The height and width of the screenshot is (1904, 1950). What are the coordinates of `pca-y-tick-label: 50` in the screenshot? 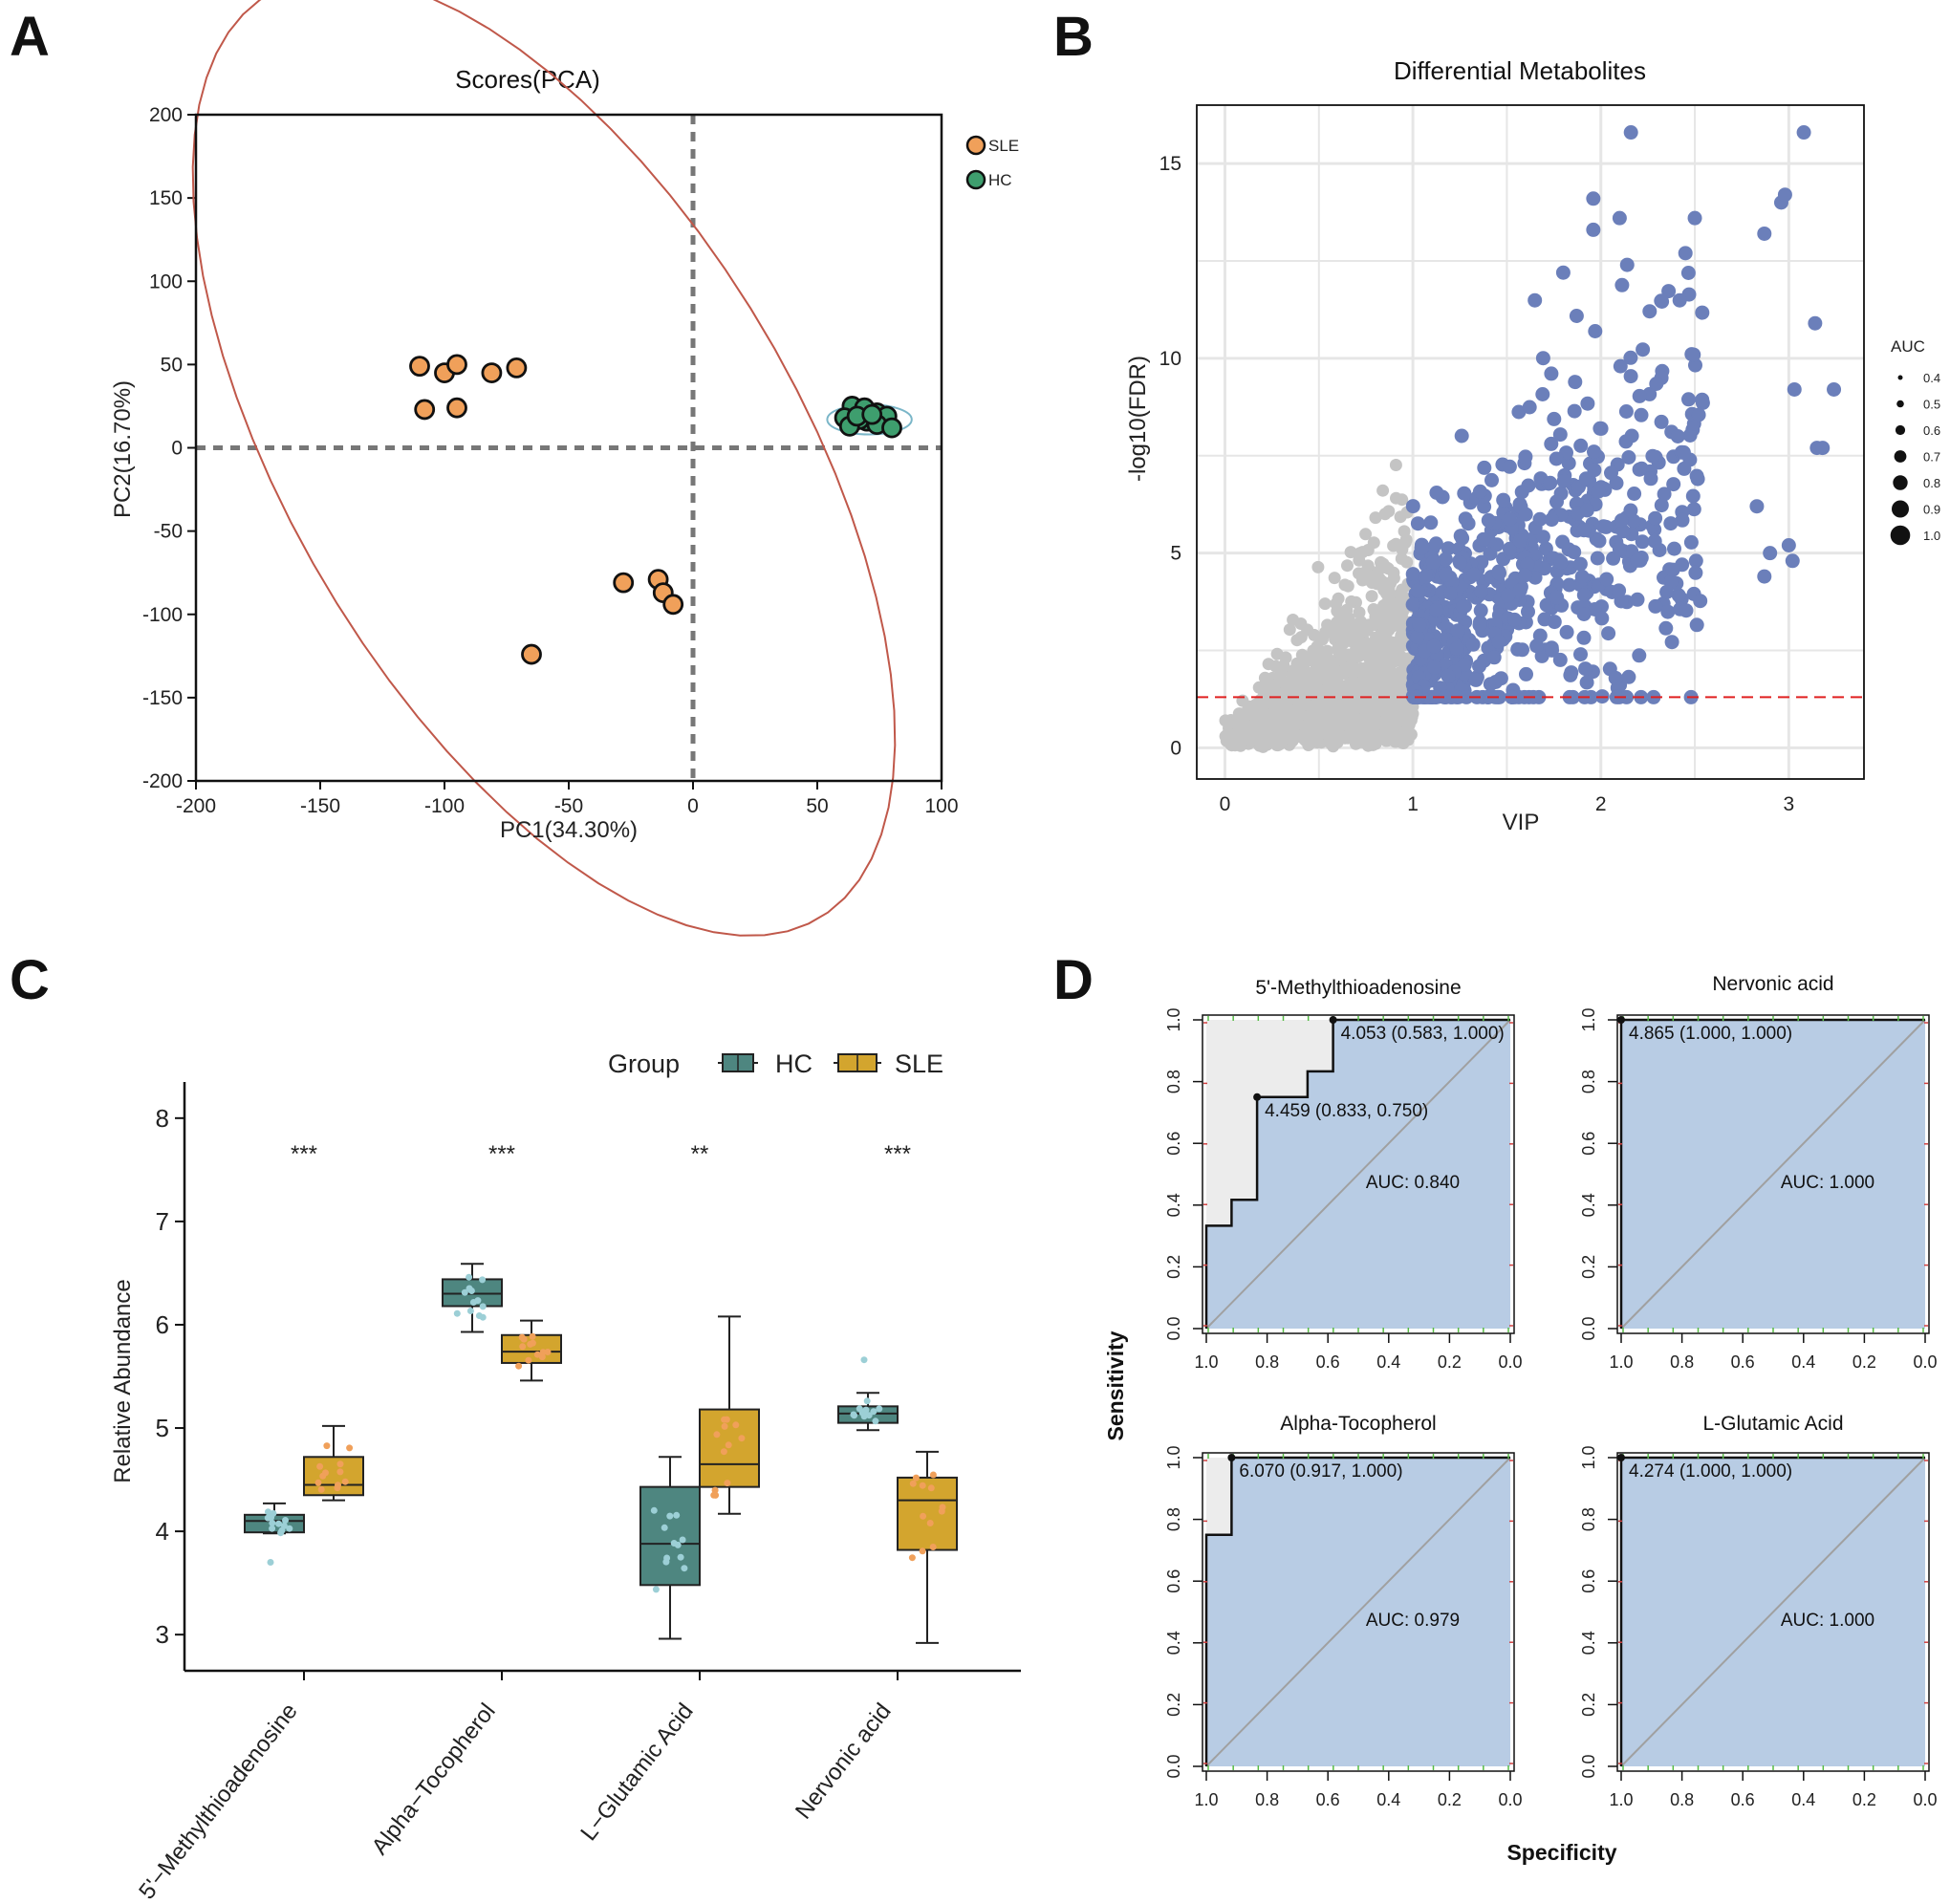 It's located at (172, 365).